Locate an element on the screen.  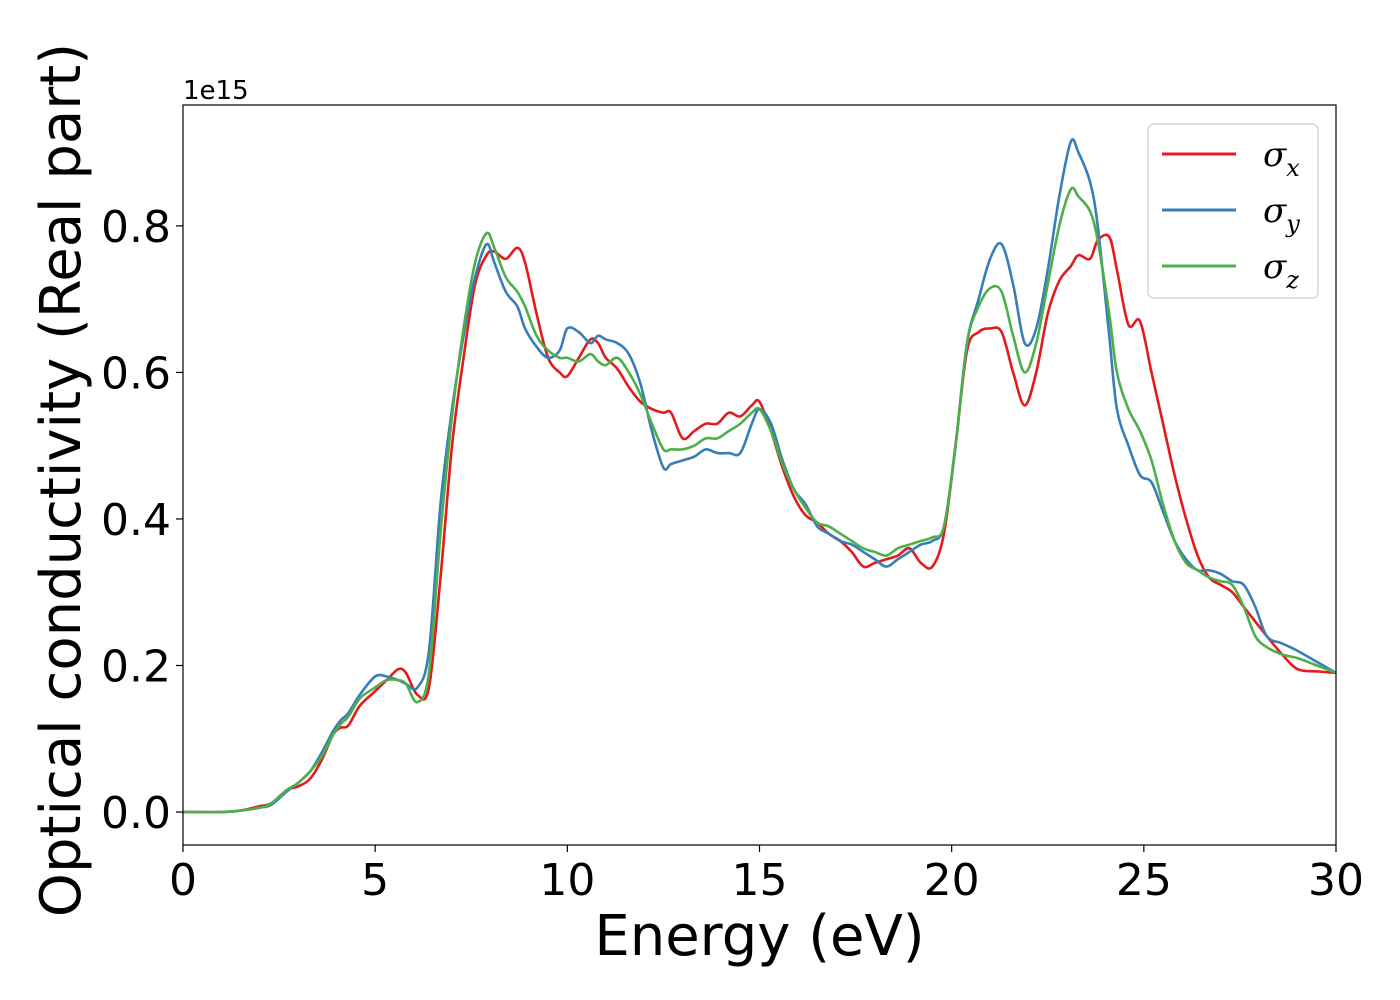
x-tick-label: 15 is located at coordinates (760, 880).